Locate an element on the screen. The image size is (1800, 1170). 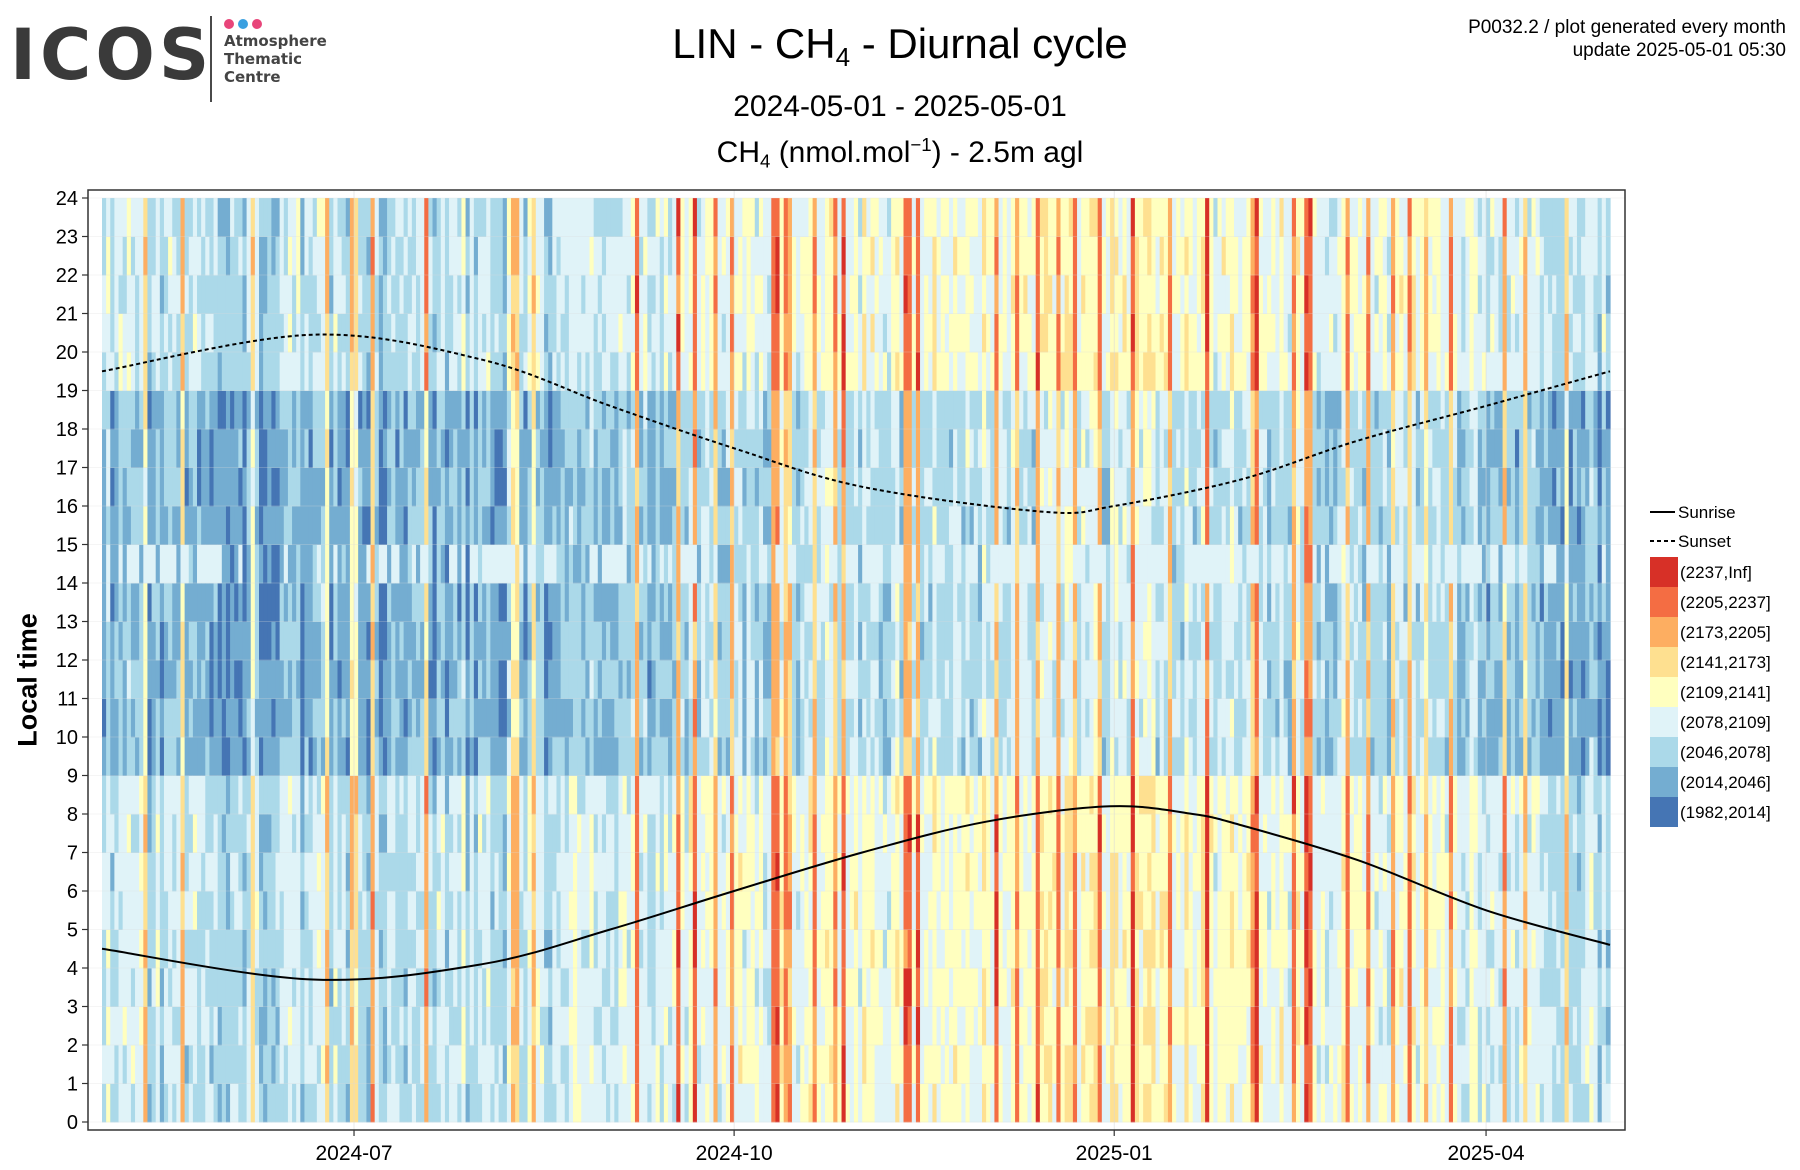
subtitle-unit: (nmol.mol is located at coordinates (840, 152).